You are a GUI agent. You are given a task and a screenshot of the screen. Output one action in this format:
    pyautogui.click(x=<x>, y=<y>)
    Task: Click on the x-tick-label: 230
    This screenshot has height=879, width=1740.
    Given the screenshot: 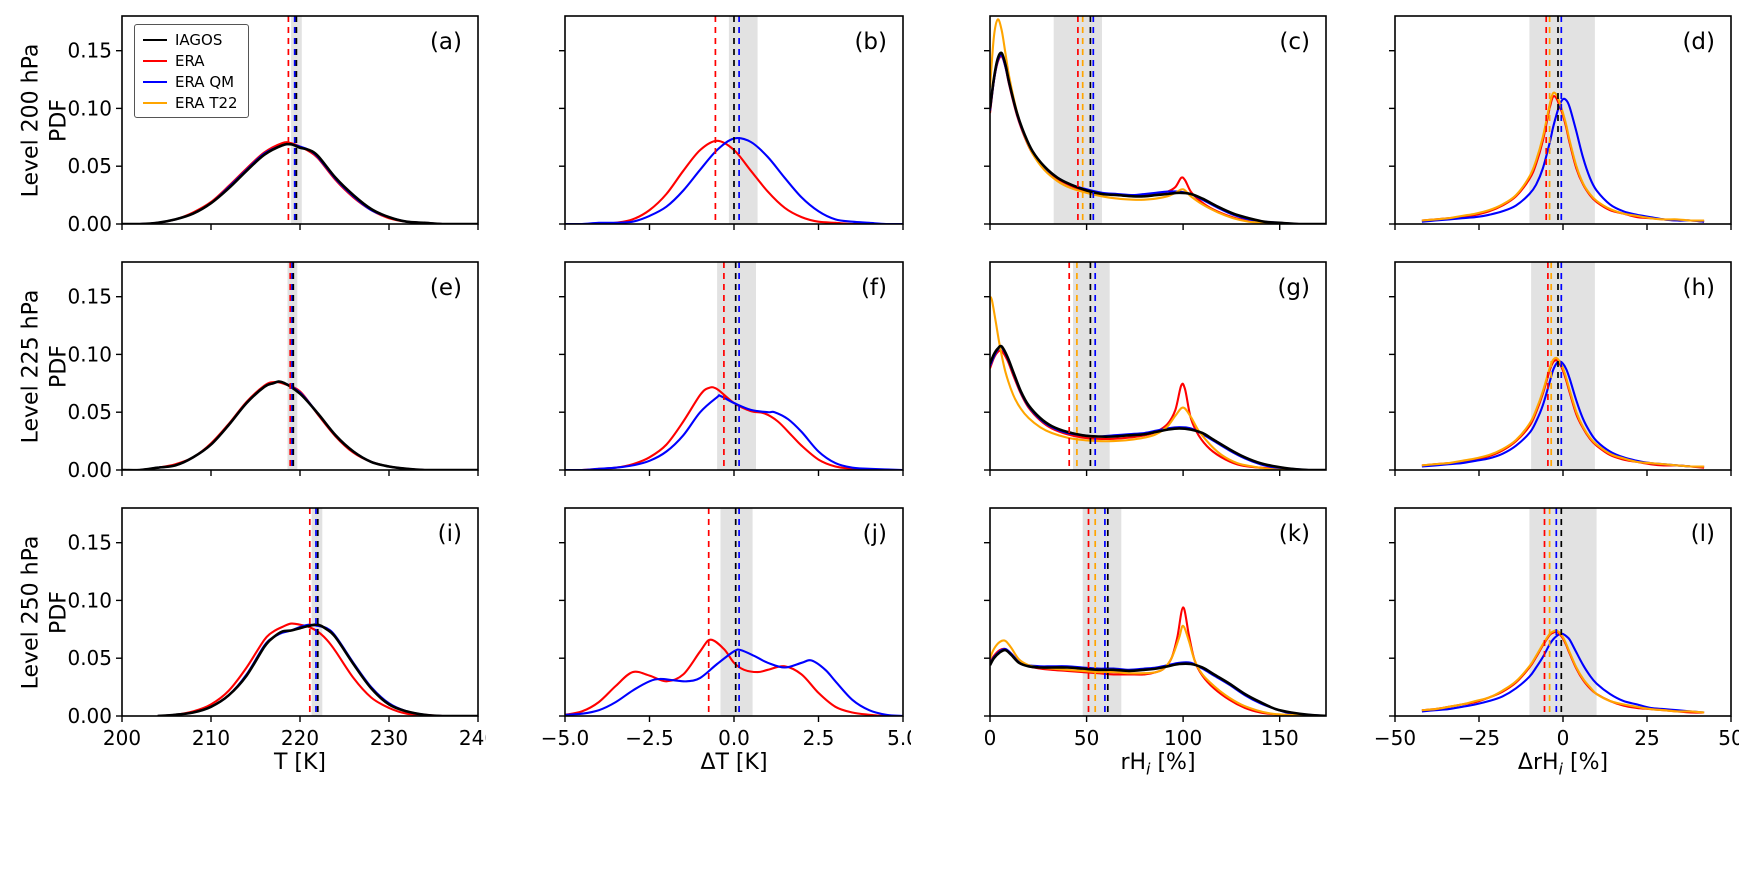 What is the action you would take?
    pyautogui.click(x=389, y=738)
    